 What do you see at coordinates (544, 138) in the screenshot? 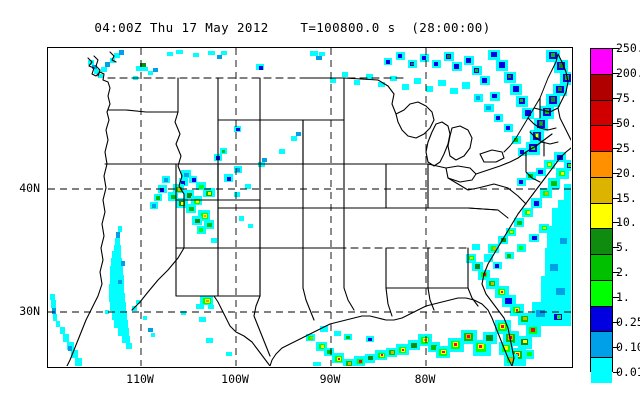
I see `border-ma-ct` at bounding box center [544, 138].